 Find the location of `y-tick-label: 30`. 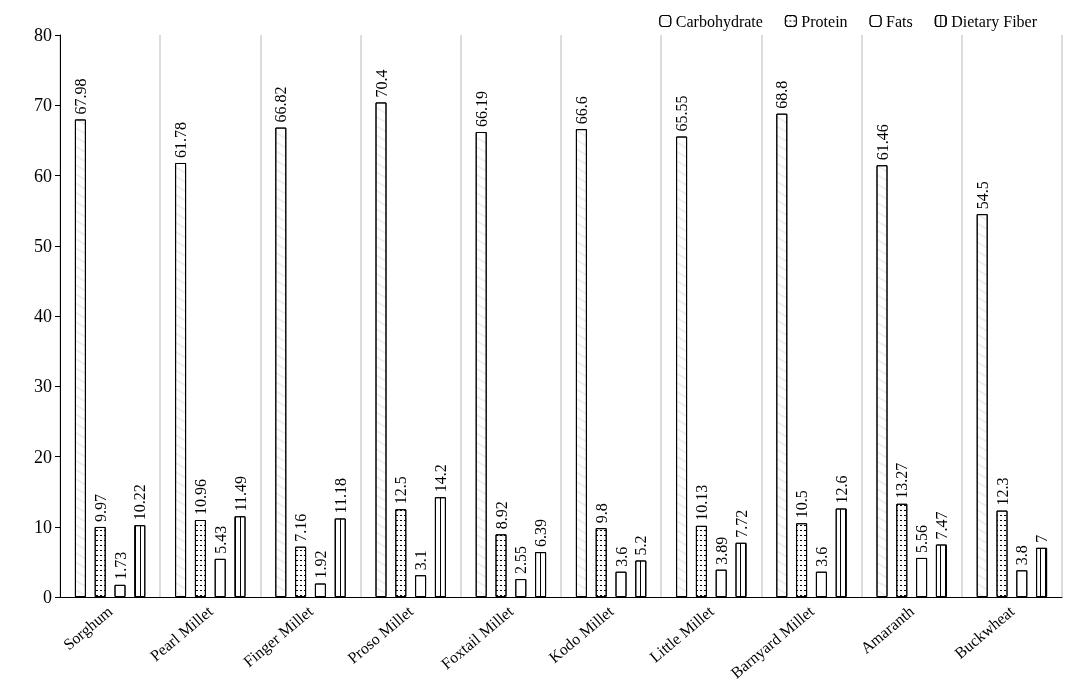

y-tick-label: 30 is located at coordinates (43, 386).